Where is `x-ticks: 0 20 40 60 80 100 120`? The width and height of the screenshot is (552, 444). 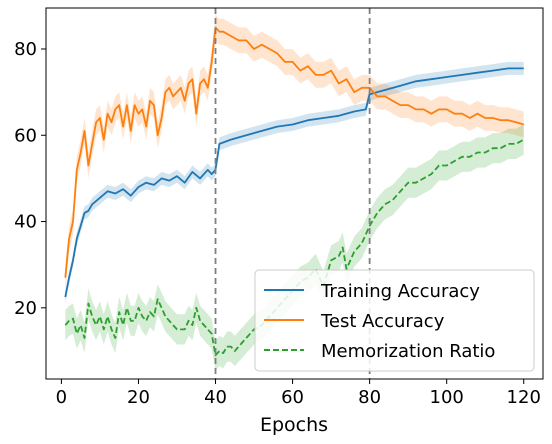
x-ticks: 0 20 40 60 80 100 120 is located at coordinates (298, 393).